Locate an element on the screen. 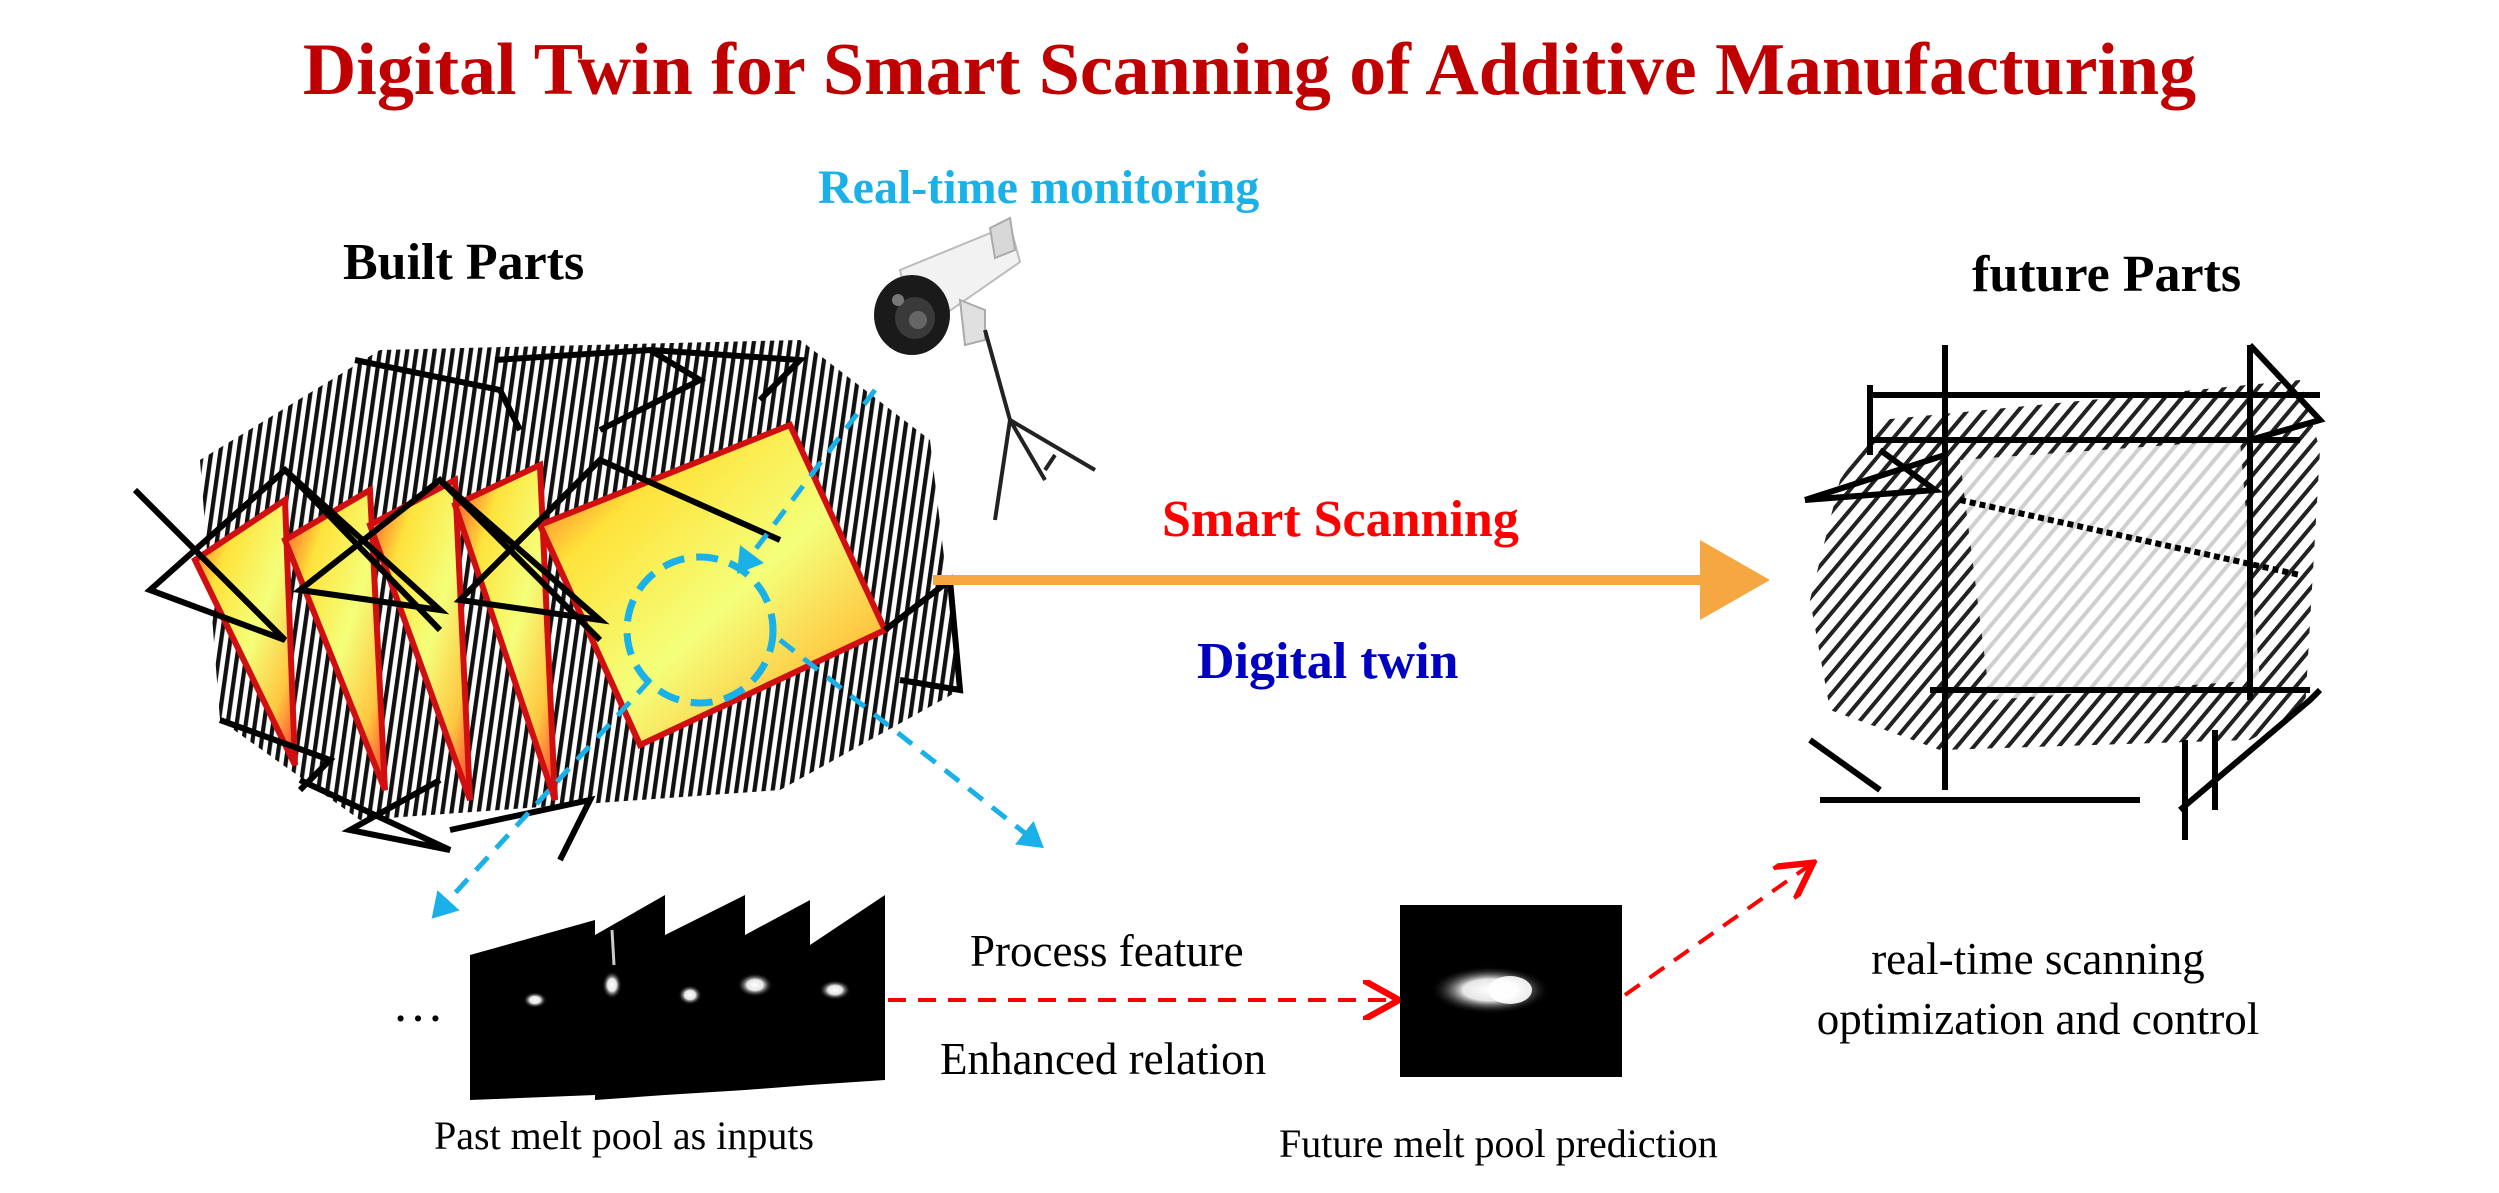 This screenshot has width=2499, height=1193. past-melt-pool-frames is located at coordinates (677, 997).